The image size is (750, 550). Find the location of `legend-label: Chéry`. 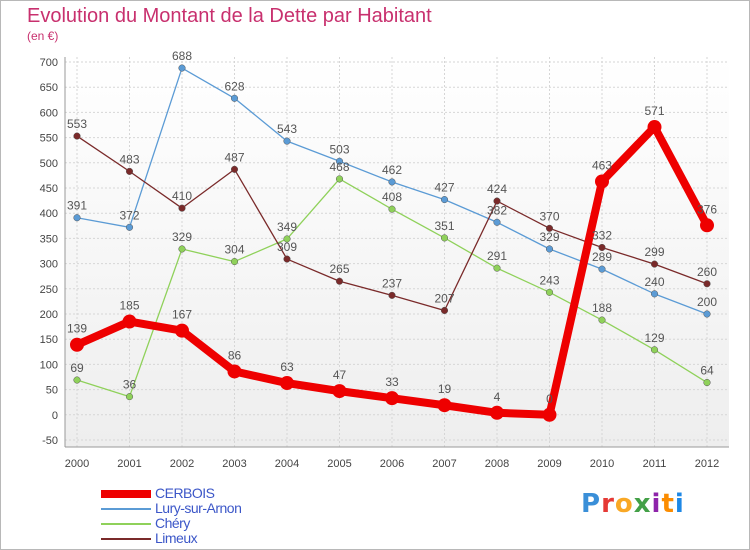

legend-label: Chéry is located at coordinates (172, 523).